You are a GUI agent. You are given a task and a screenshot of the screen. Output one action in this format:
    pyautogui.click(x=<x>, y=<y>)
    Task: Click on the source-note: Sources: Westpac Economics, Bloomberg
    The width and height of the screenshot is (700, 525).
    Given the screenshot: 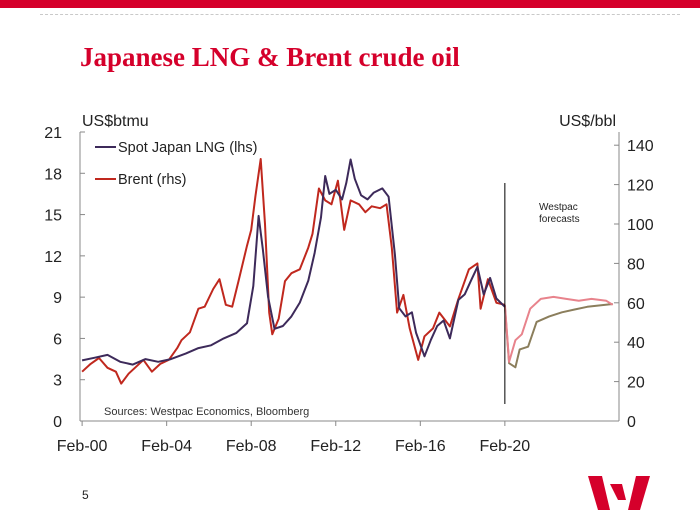 What is the action you would take?
    pyautogui.click(x=206, y=412)
    